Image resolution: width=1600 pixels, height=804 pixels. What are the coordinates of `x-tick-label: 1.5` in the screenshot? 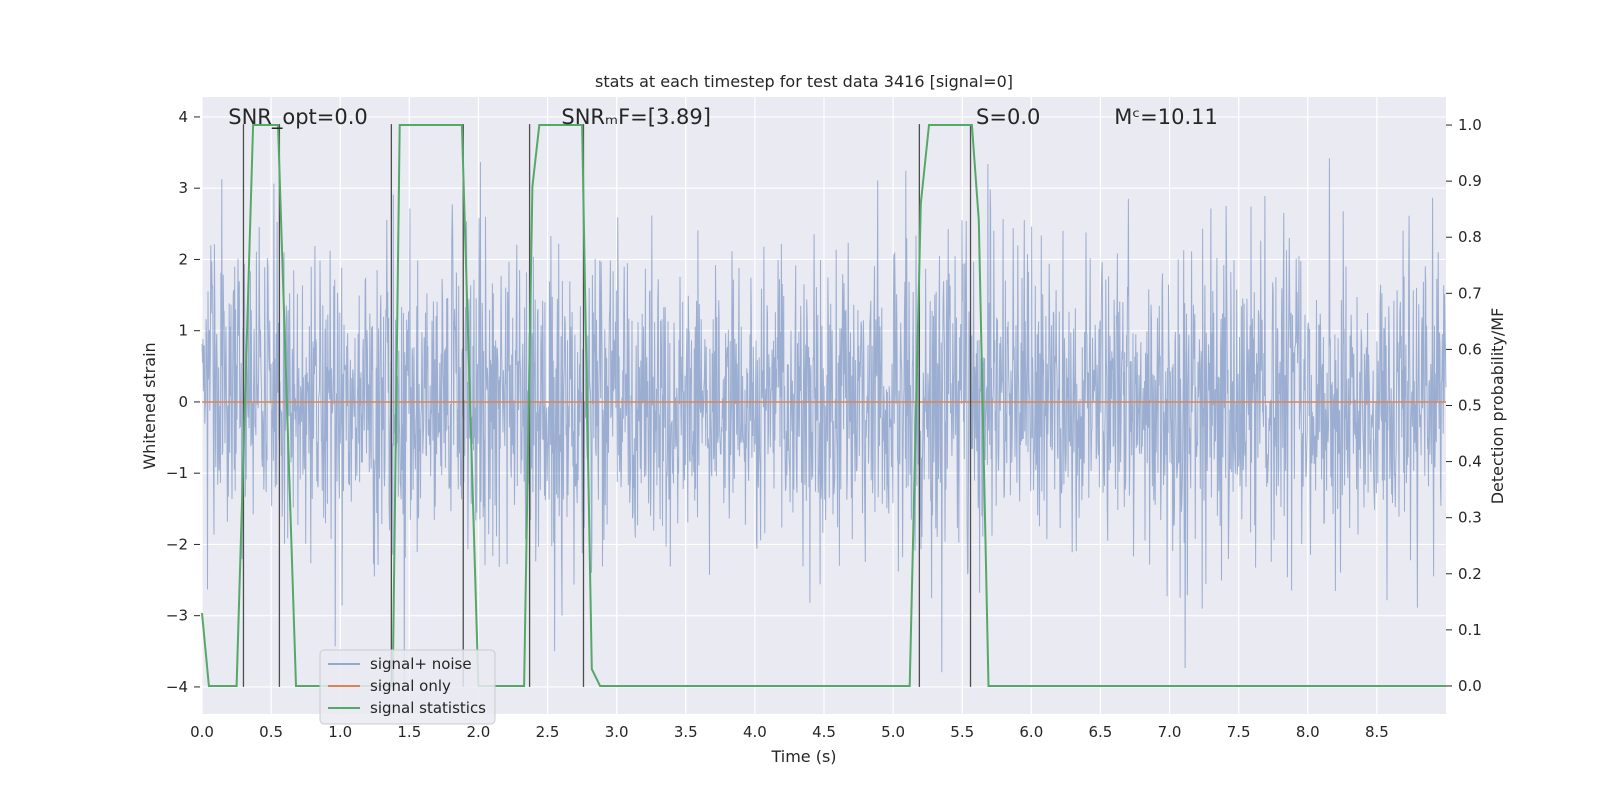 It's located at (409, 732).